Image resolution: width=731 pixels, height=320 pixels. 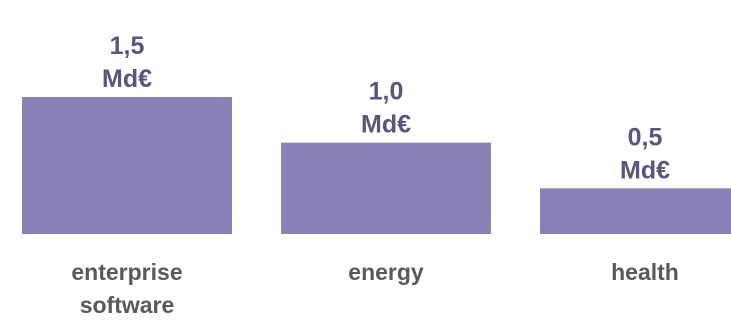 I want to click on category-label-1: energy, so click(x=386, y=272).